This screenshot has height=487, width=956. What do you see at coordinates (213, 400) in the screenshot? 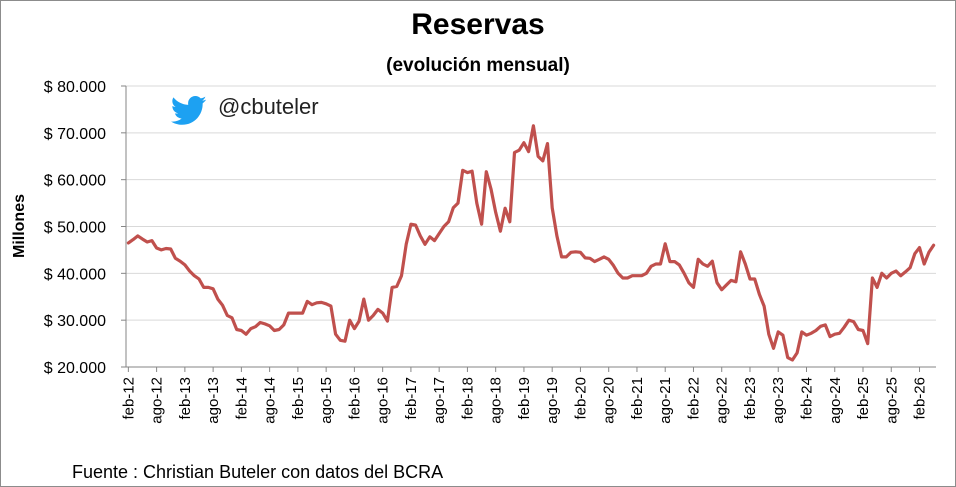
I see `x-tick-label: ago-13` at bounding box center [213, 400].